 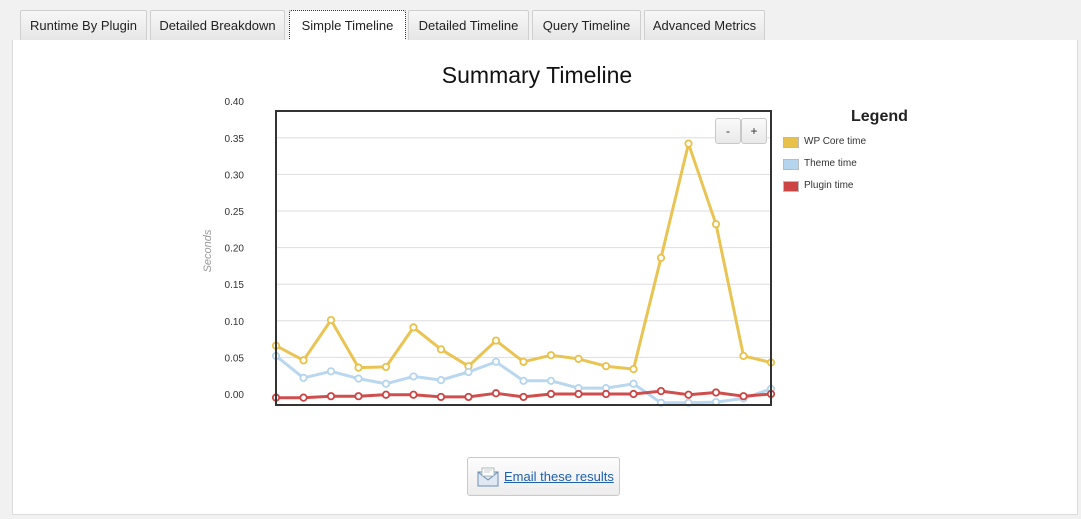 I want to click on tab-advanced-metrics: Advanced Metrics, so click(x=704, y=25).